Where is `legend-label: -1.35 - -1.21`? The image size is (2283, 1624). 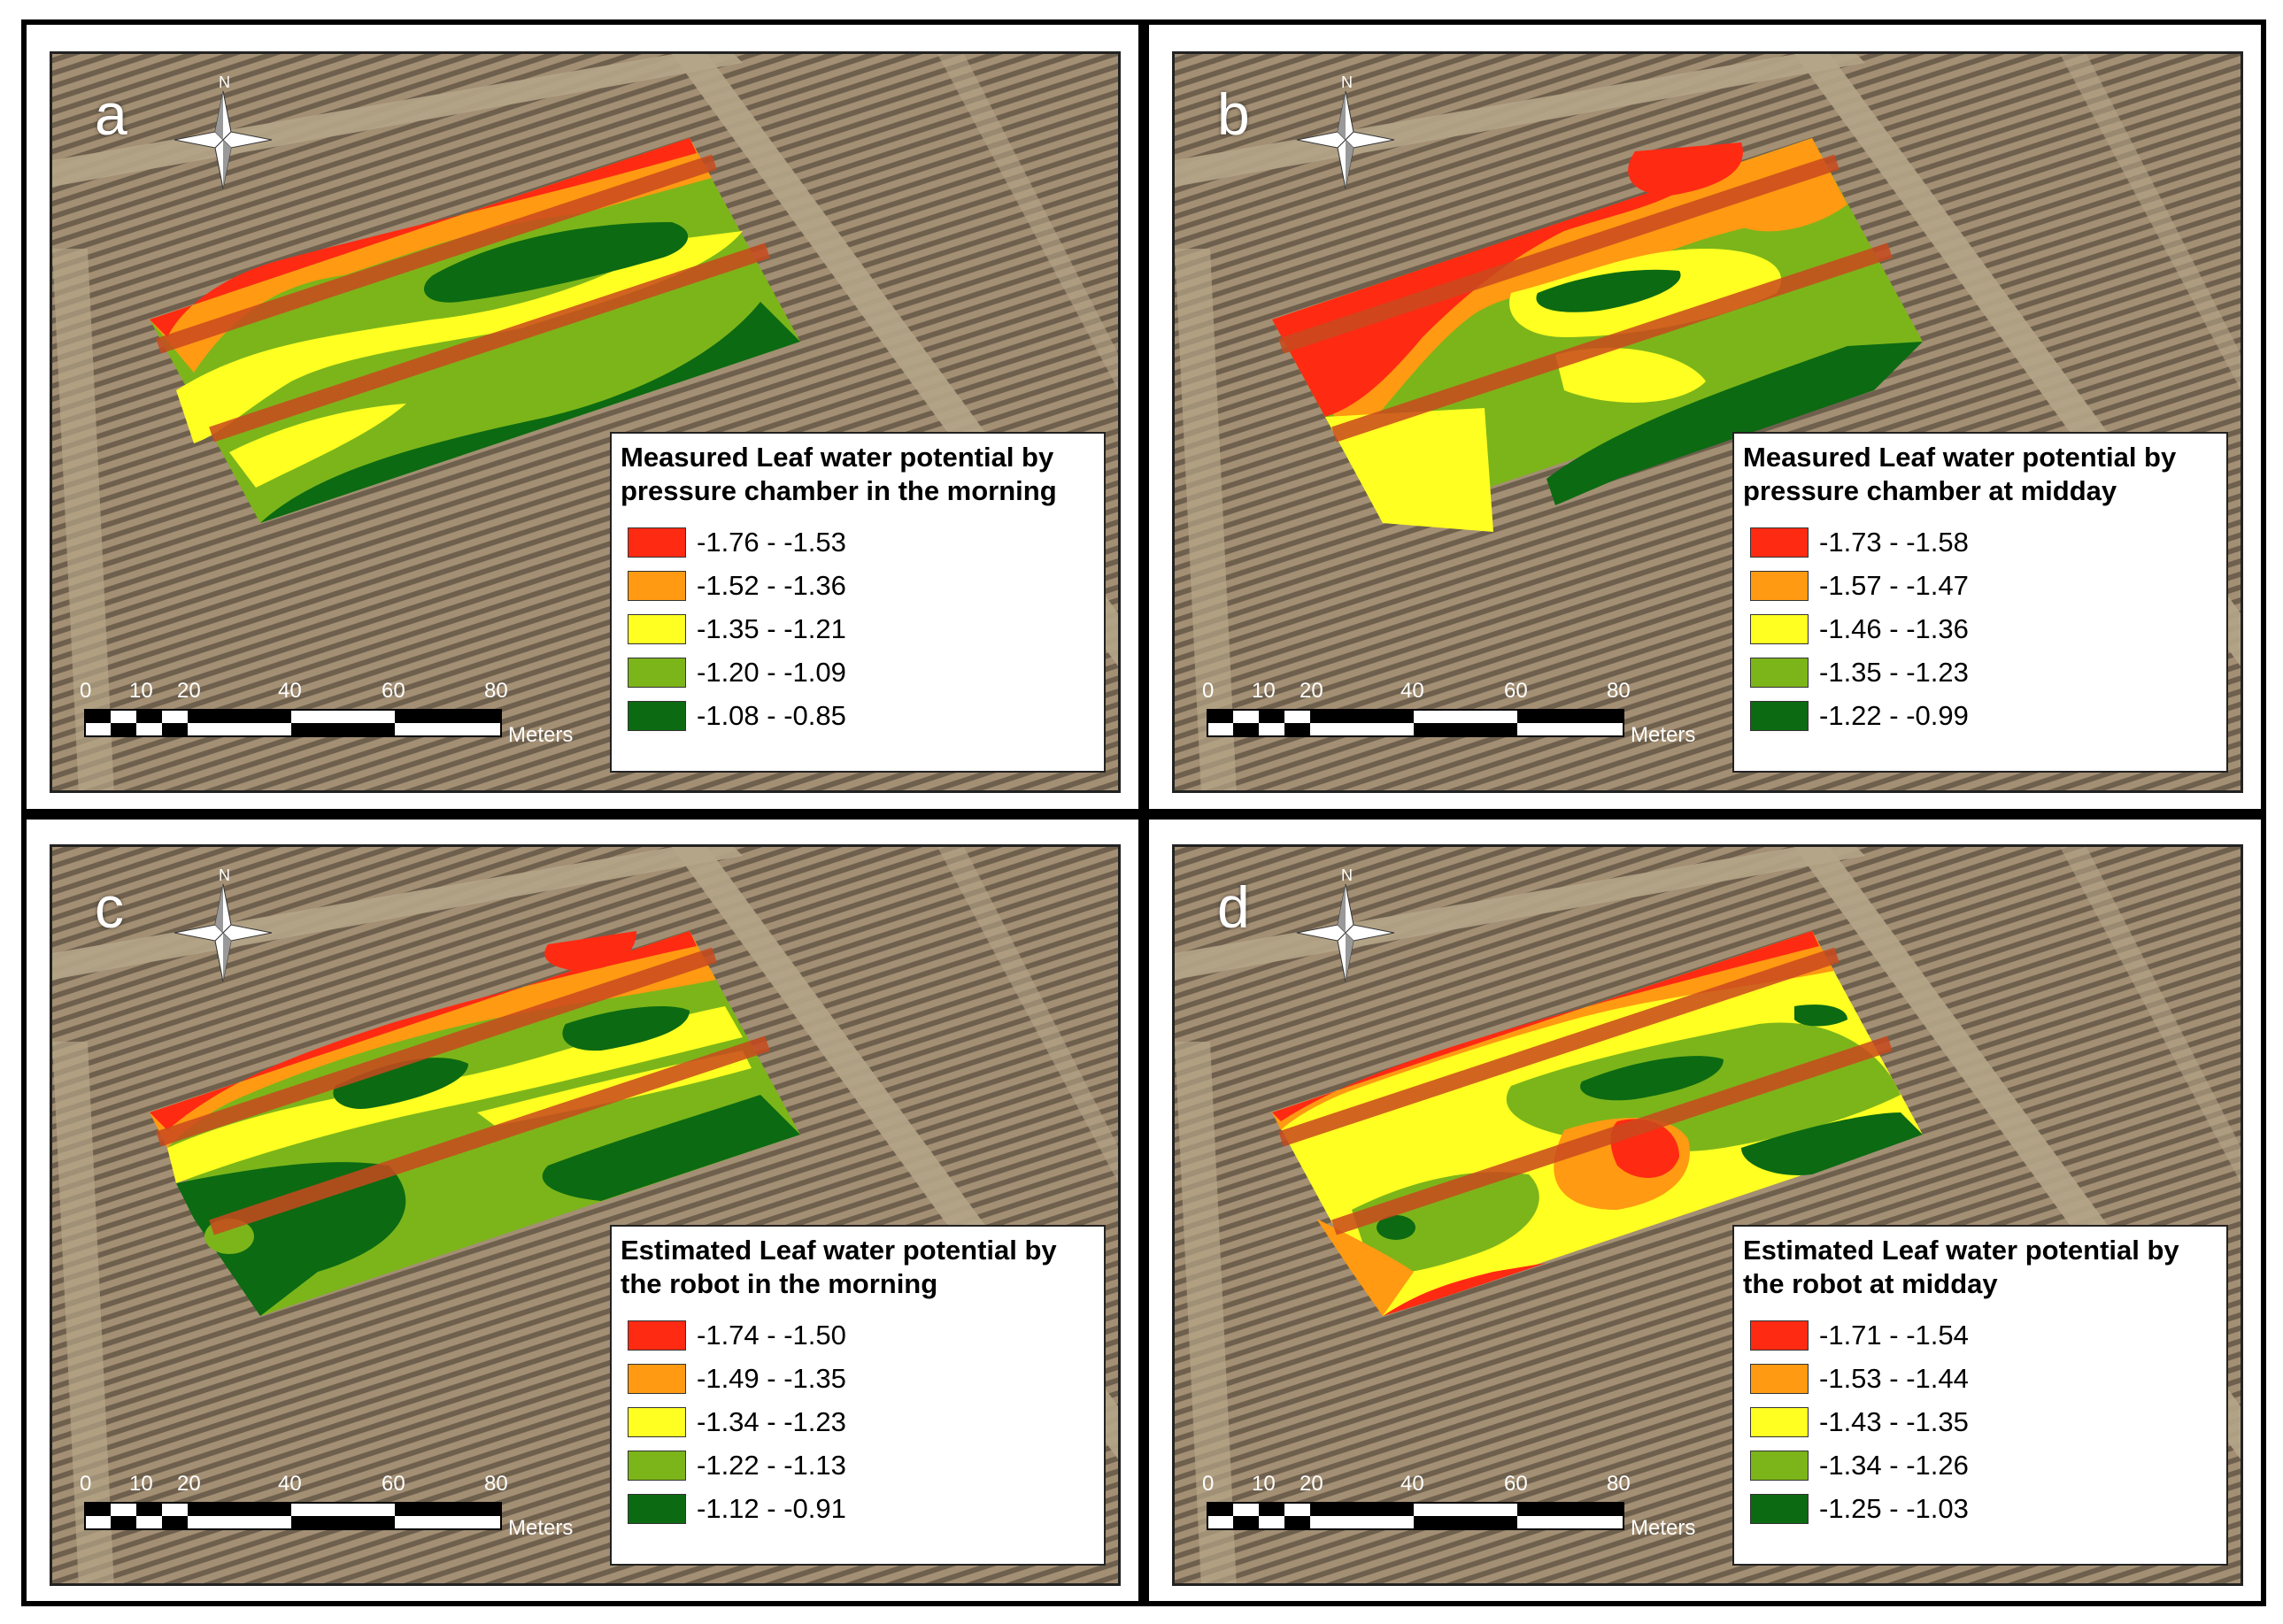 legend-label: -1.35 - -1.21 is located at coordinates (771, 628).